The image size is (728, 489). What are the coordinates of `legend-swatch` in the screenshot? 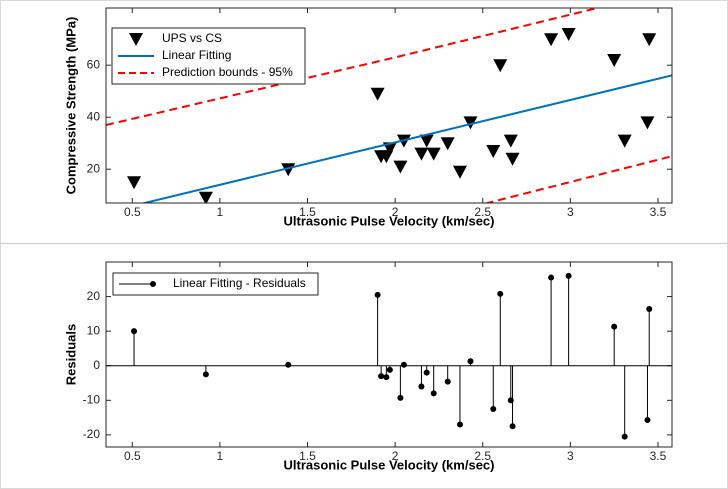 It's located at (136, 39).